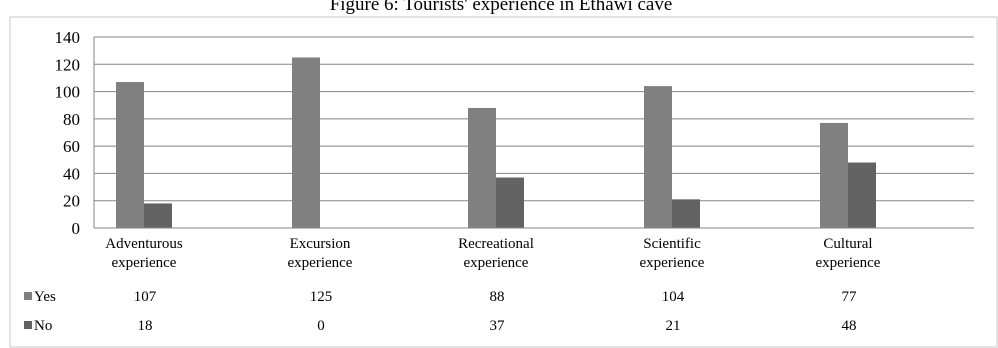 This screenshot has height=348, width=998. Describe the element at coordinates (71, 173) in the screenshot. I see `y-tick-label-40: 40` at that location.